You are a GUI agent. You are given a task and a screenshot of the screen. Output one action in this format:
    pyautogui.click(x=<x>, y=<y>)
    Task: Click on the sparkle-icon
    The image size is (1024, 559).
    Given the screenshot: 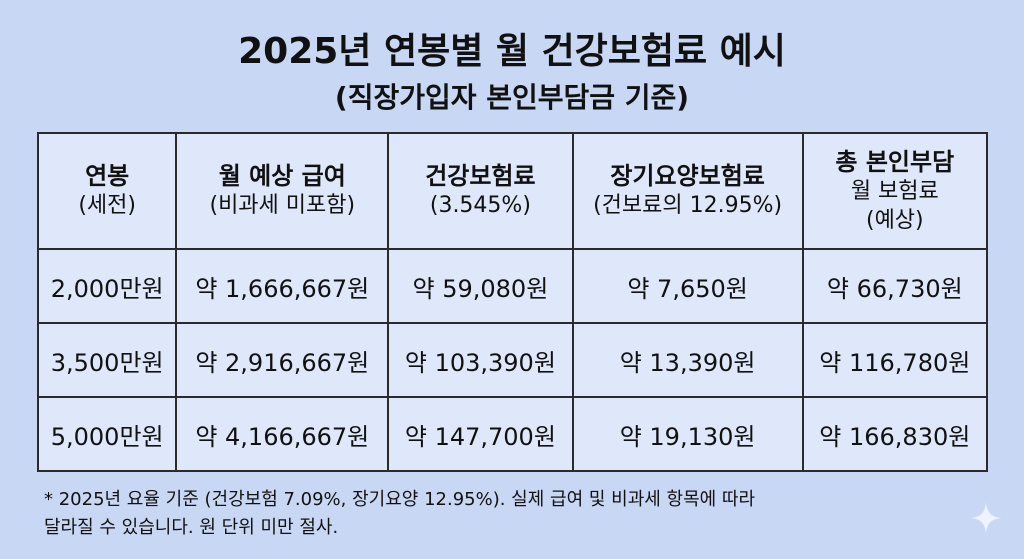 What is the action you would take?
    pyautogui.click(x=986, y=518)
    